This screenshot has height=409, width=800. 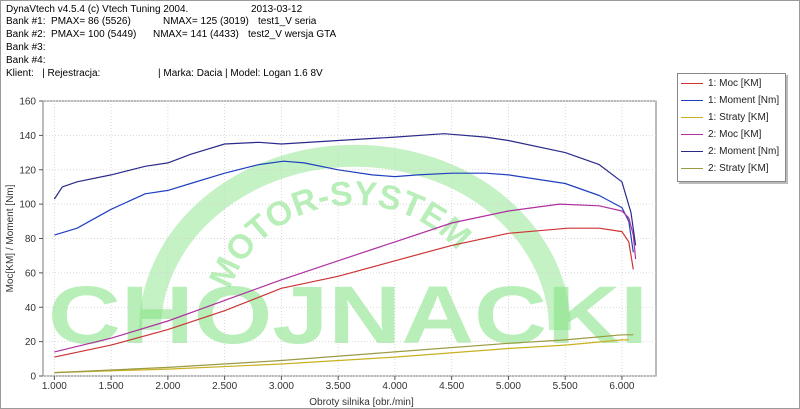 I want to click on car-label: | Marka: Dacia | Model: Logan 1.6 8V, so click(x=240, y=73).